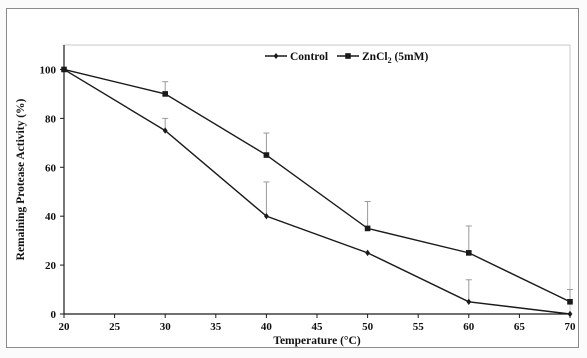 The width and height of the screenshot is (587, 358). Describe the element at coordinates (51, 119) in the screenshot. I see `y-tick-label: 80` at that location.